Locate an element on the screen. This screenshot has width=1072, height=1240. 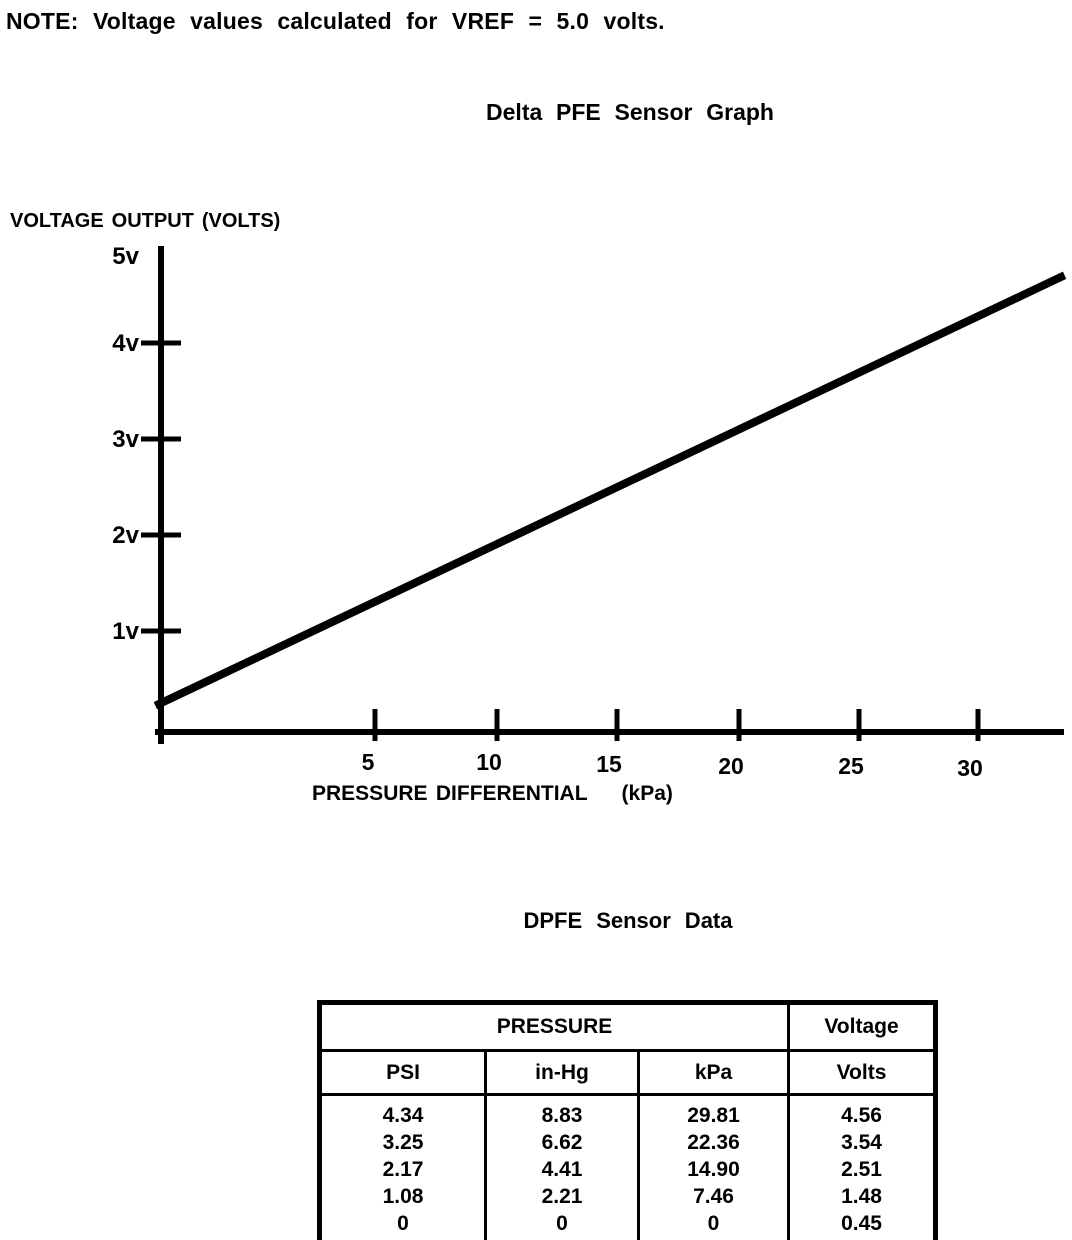
cell-volts: 4.56 is located at coordinates (862, 1111).